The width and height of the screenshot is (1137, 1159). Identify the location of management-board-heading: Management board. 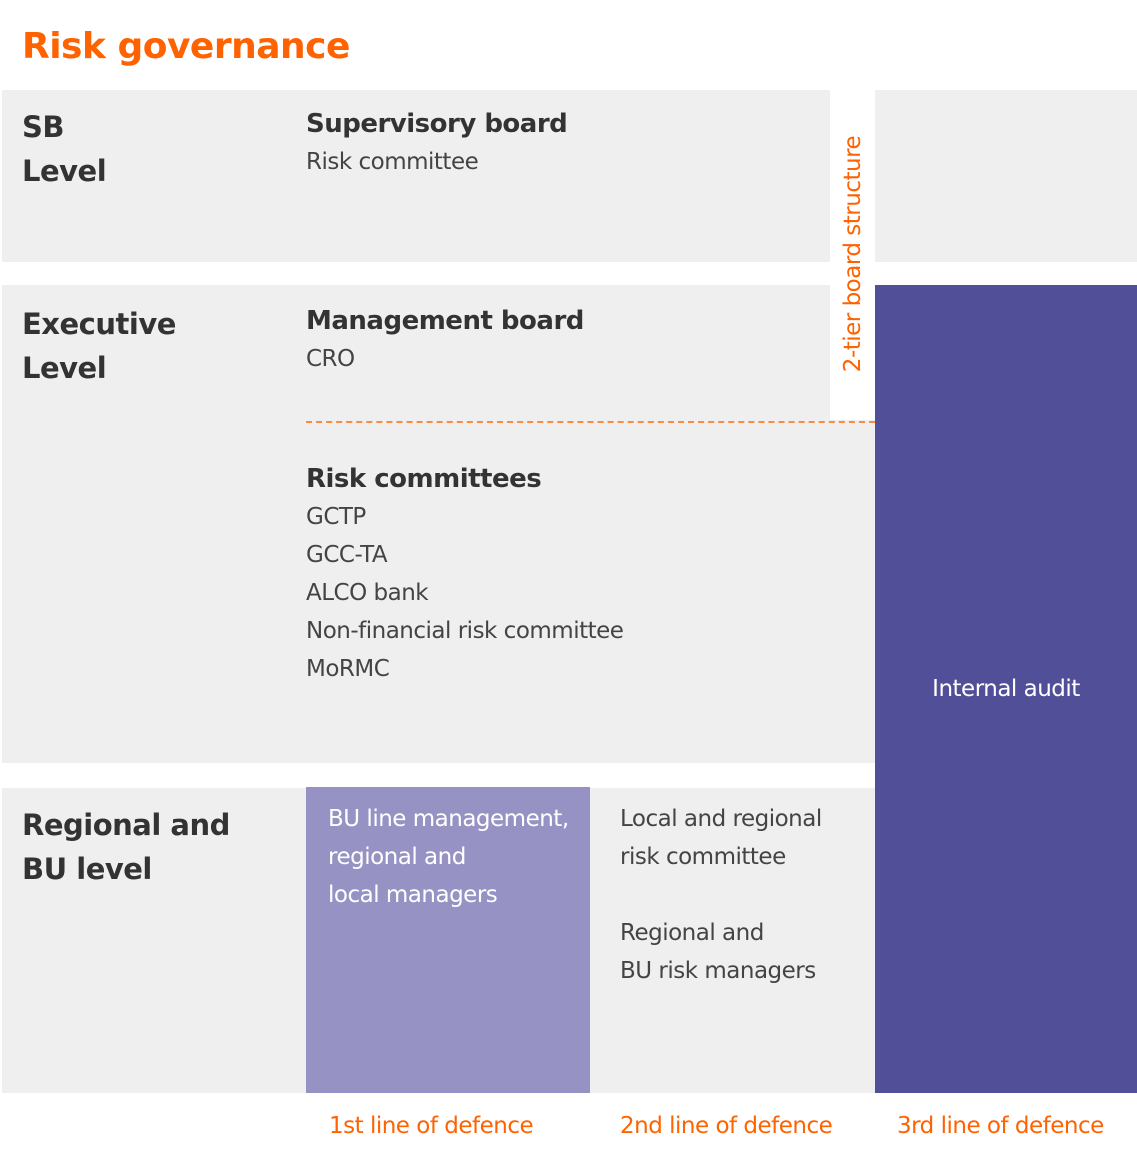
(445, 321).